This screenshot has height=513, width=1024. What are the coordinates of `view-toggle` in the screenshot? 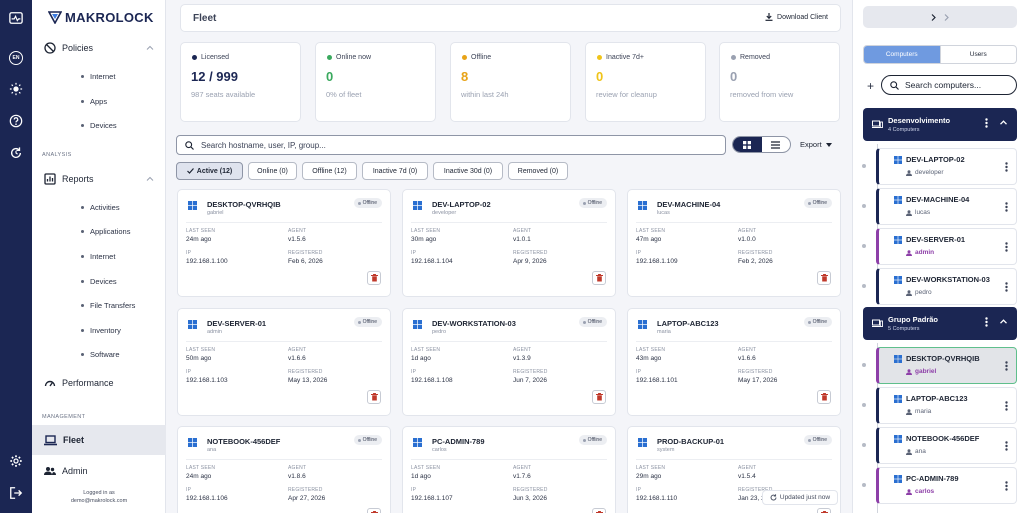 It's located at (761, 144).